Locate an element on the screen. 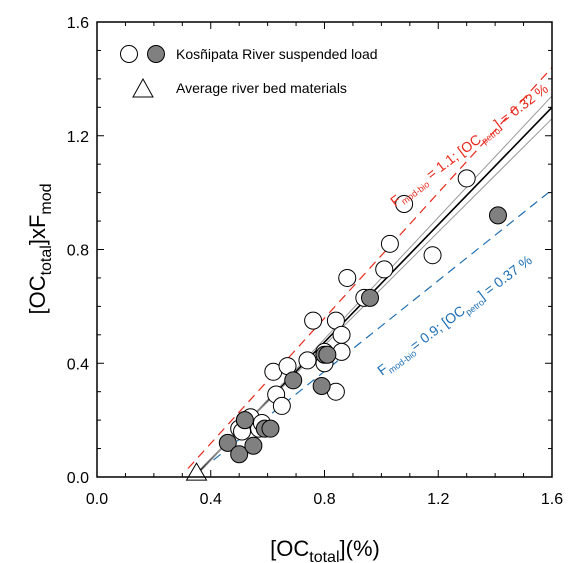  y-axis-title: [OCtotal]xFmod is located at coordinates (40, 248).